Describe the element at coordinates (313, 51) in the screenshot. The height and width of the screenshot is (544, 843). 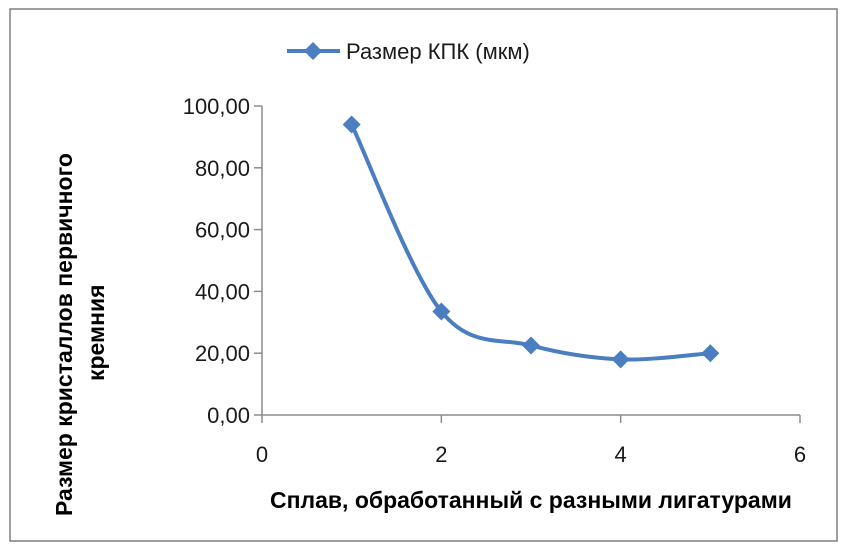
I see `legend-marker` at that location.